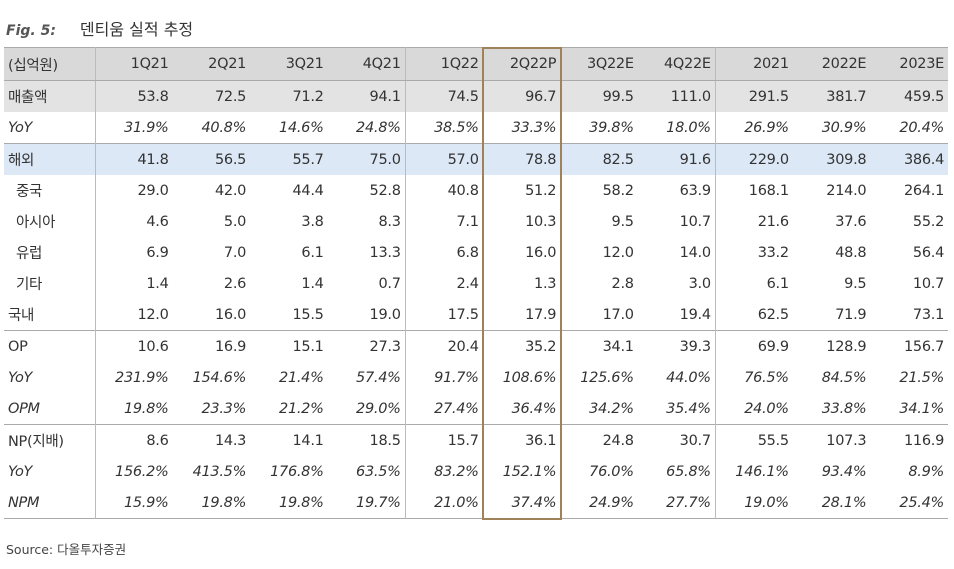  What do you see at coordinates (753, 315) in the screenshot?
I see `cell: 62.5` at bounding box center [753, 315].